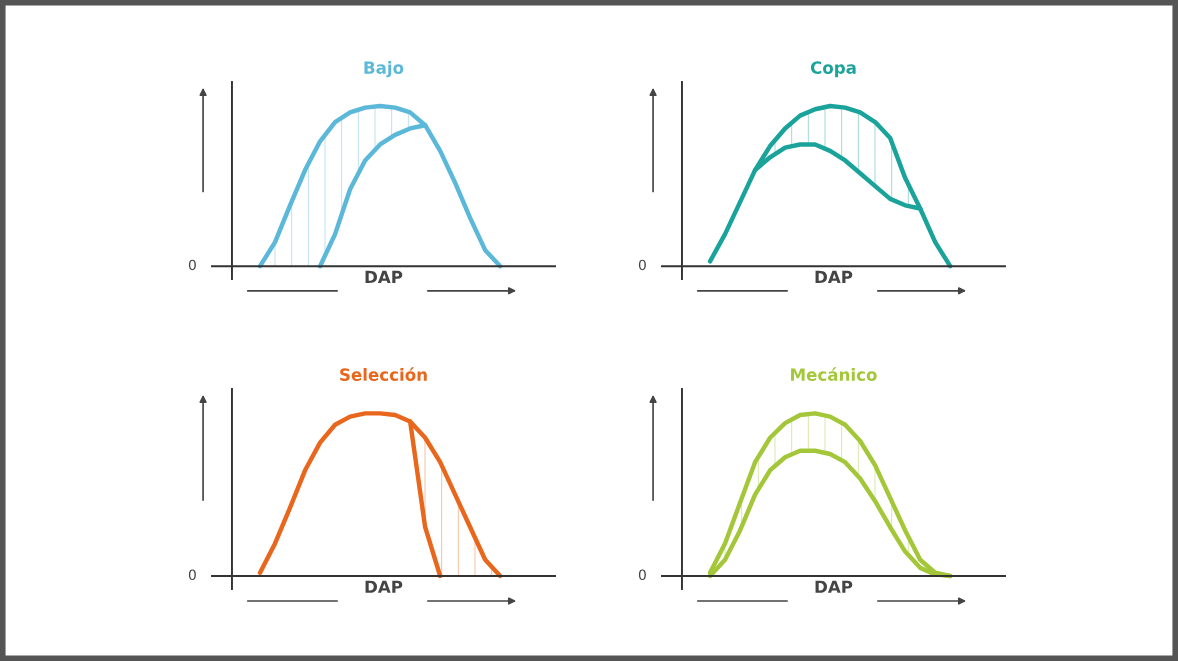 This screenshot has height=661, width=1178. What do you see at coordinates (833, 69) in the screenshot?
I see `chart-title: Copa` at bounding box center [833, 69].